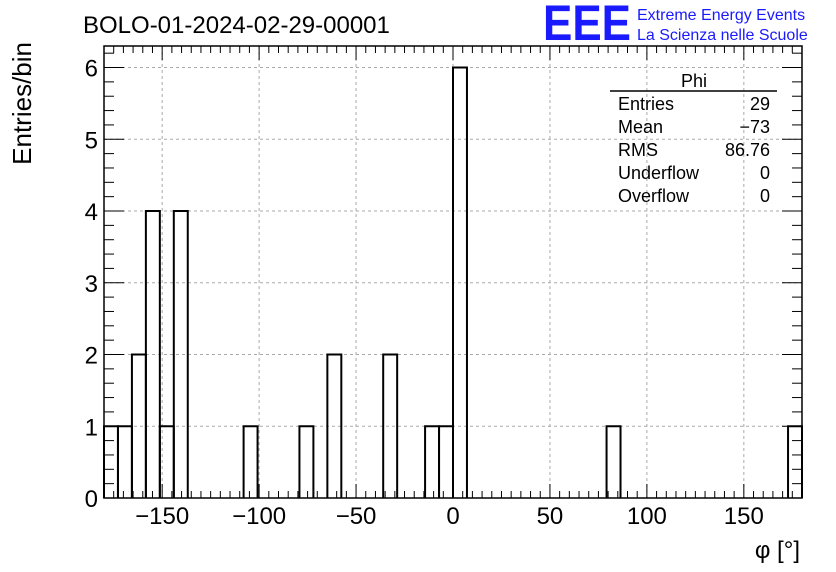 This screenshot has height=572, width=836. I want to click on stats-row-label: Overflow, so click(654, 196).